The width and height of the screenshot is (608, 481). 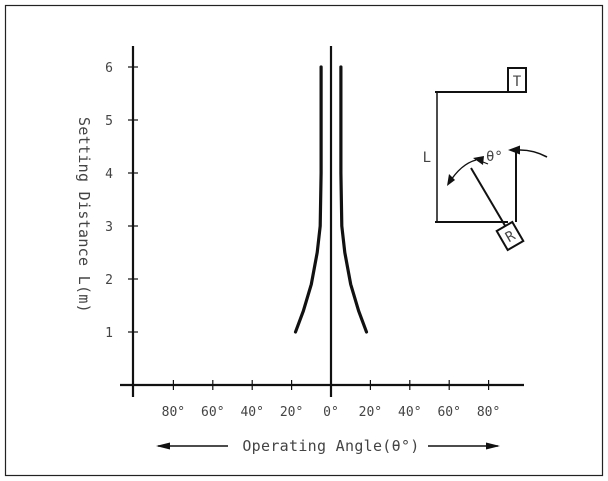 I want to click on y-axis-ticks: 1 2 3 4 5 6, so click(x=121, y=201).